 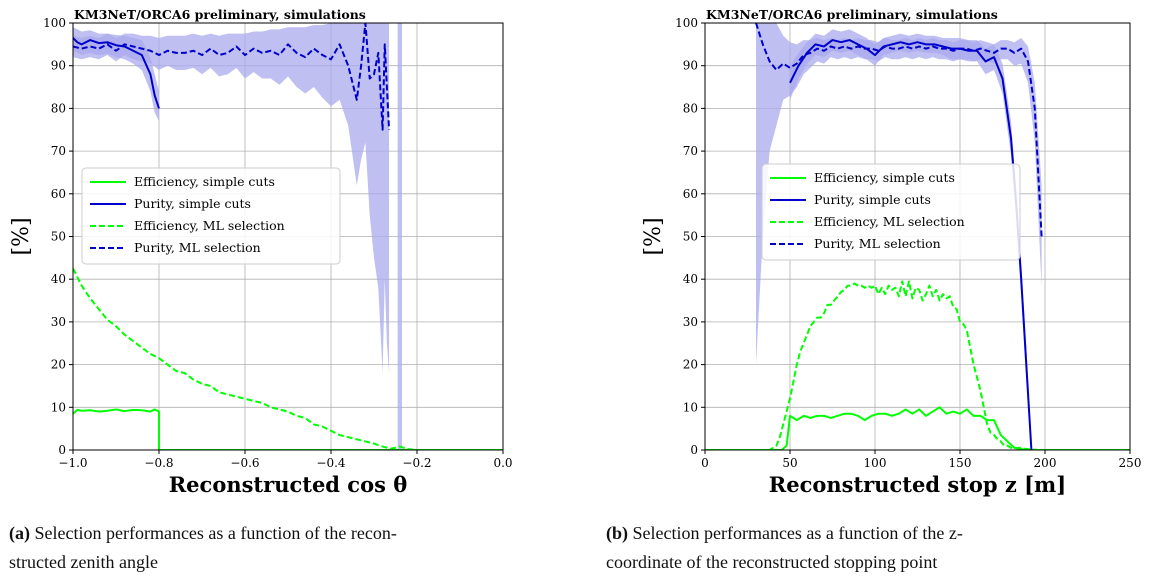 I want to click on caption-b-tag: (b), so click(x=617, y=533).